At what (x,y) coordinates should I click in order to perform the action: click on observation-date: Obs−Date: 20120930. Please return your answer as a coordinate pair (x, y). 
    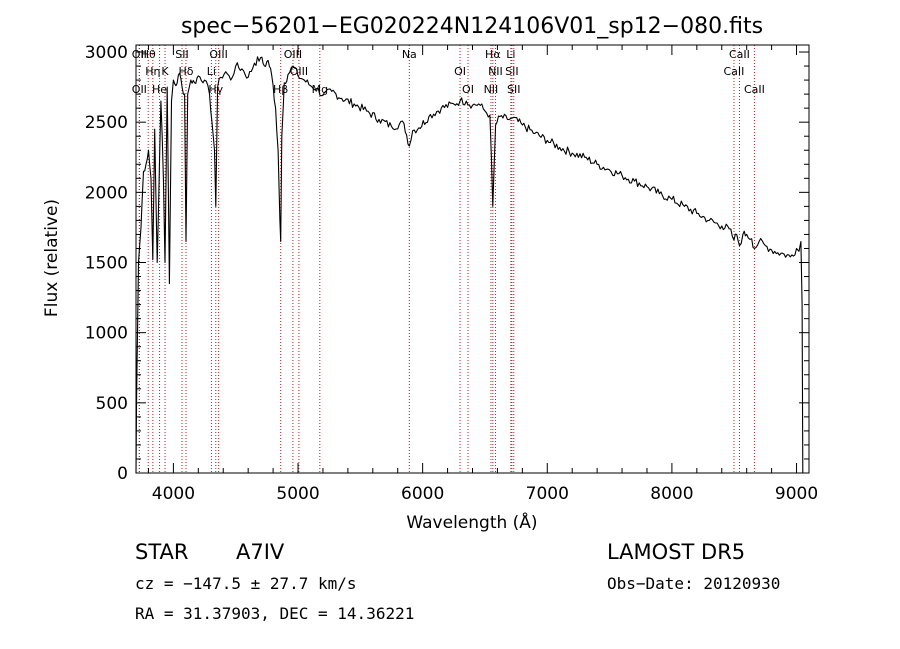
    Looking at the image, I should click on (694, 583).